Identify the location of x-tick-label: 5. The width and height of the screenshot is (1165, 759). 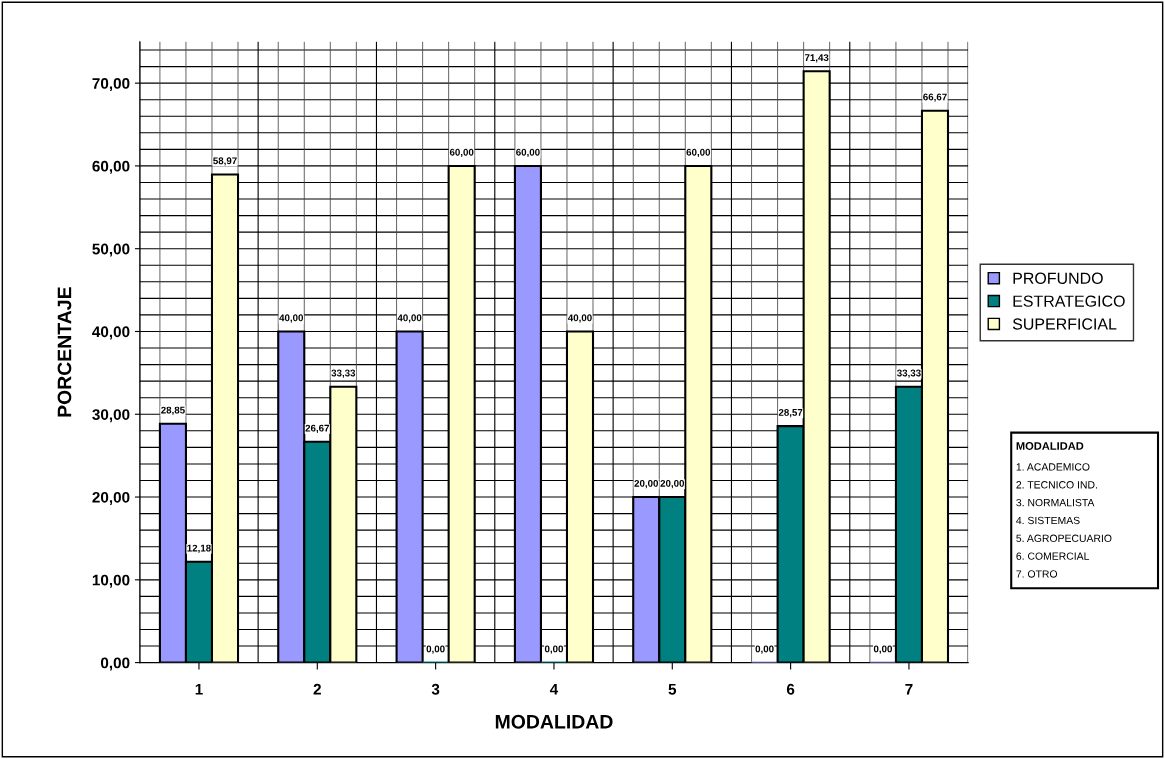
(672, 689).